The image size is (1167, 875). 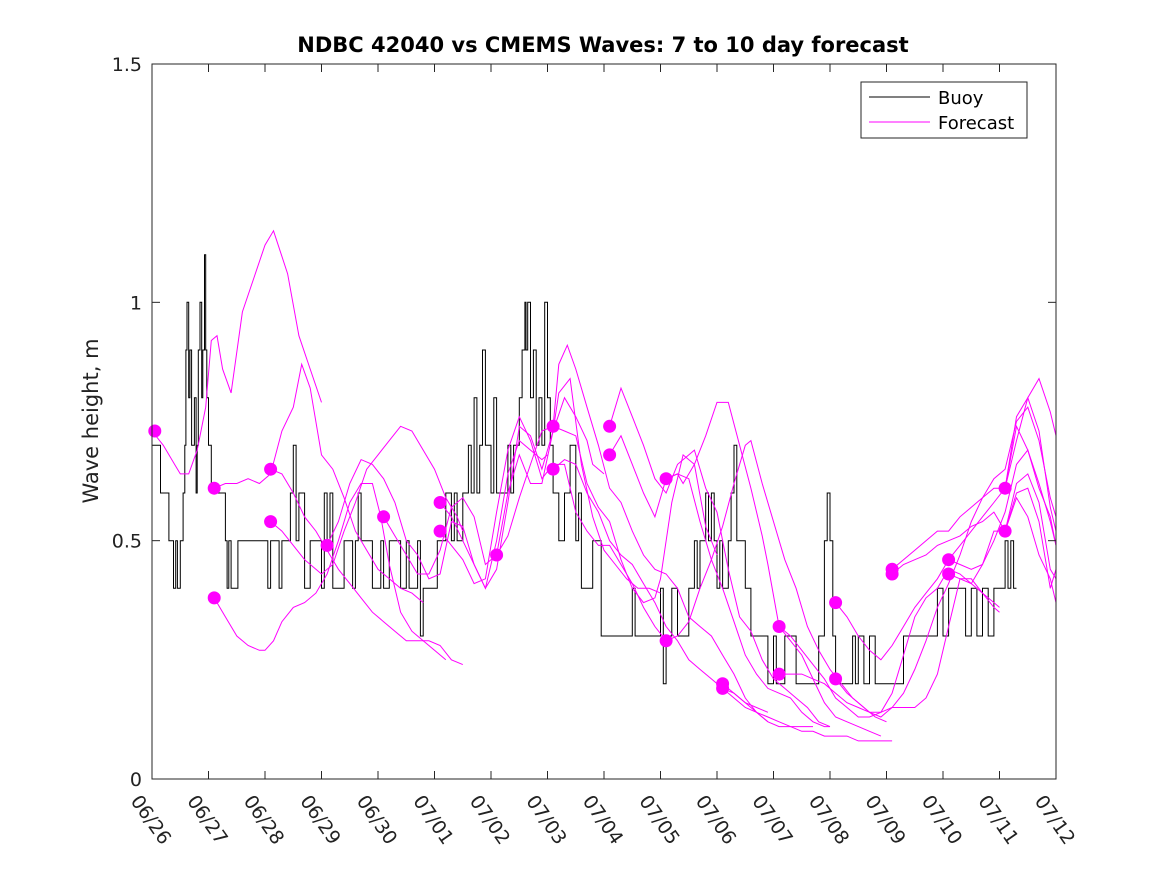 I want to click on legend-buoy-label: Buoy, so click(x=961, y=98).